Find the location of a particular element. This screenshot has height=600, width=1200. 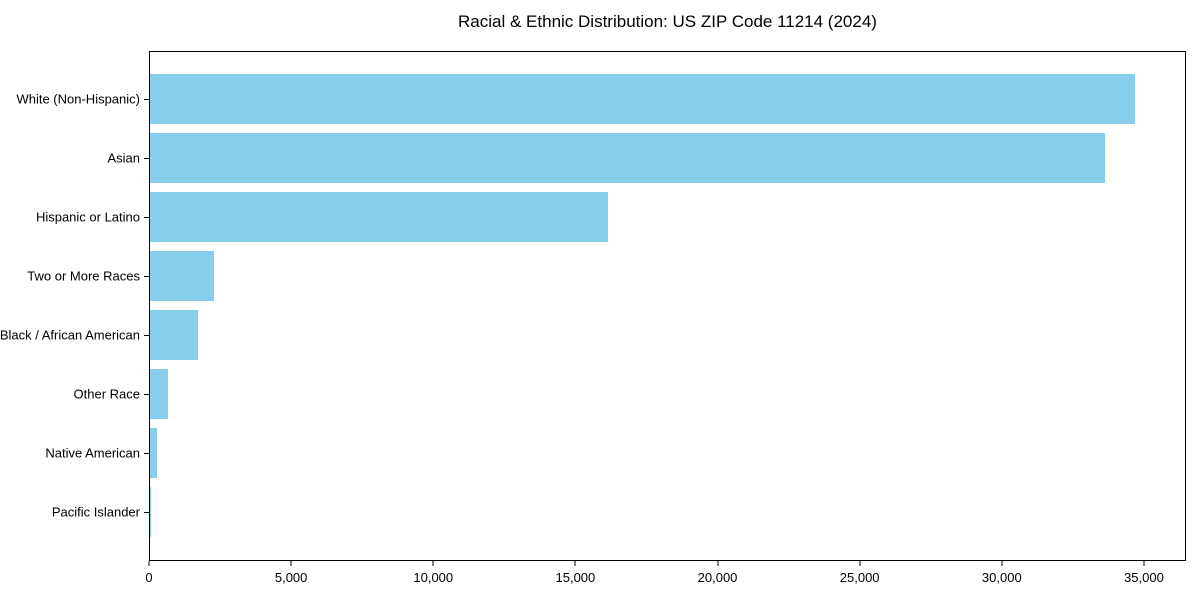

x-tick-label: 10,000 is located at coordinates (433, 577).